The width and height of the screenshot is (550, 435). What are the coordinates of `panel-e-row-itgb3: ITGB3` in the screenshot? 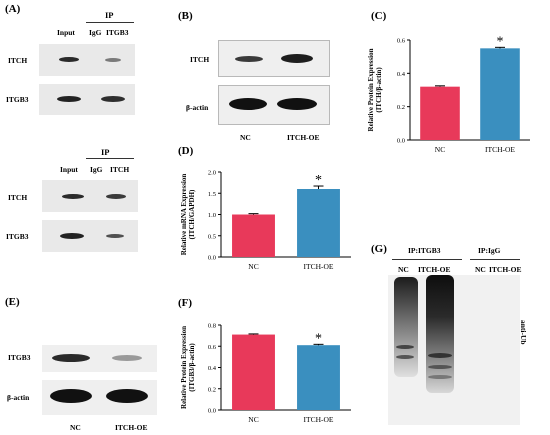 It's located at (19, 357).